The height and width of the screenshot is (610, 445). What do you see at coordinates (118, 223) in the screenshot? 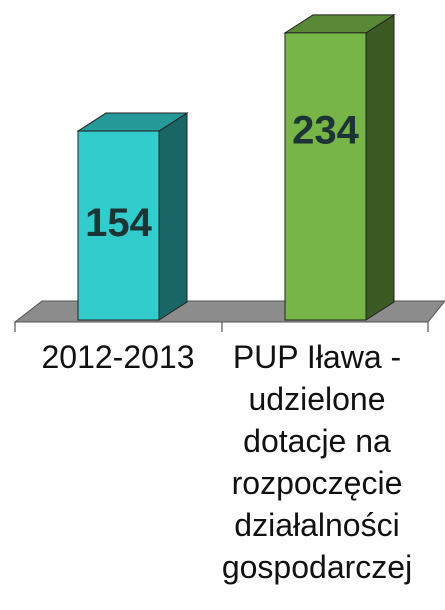
I see `value-label: 154` at bounding box center [118, 223].